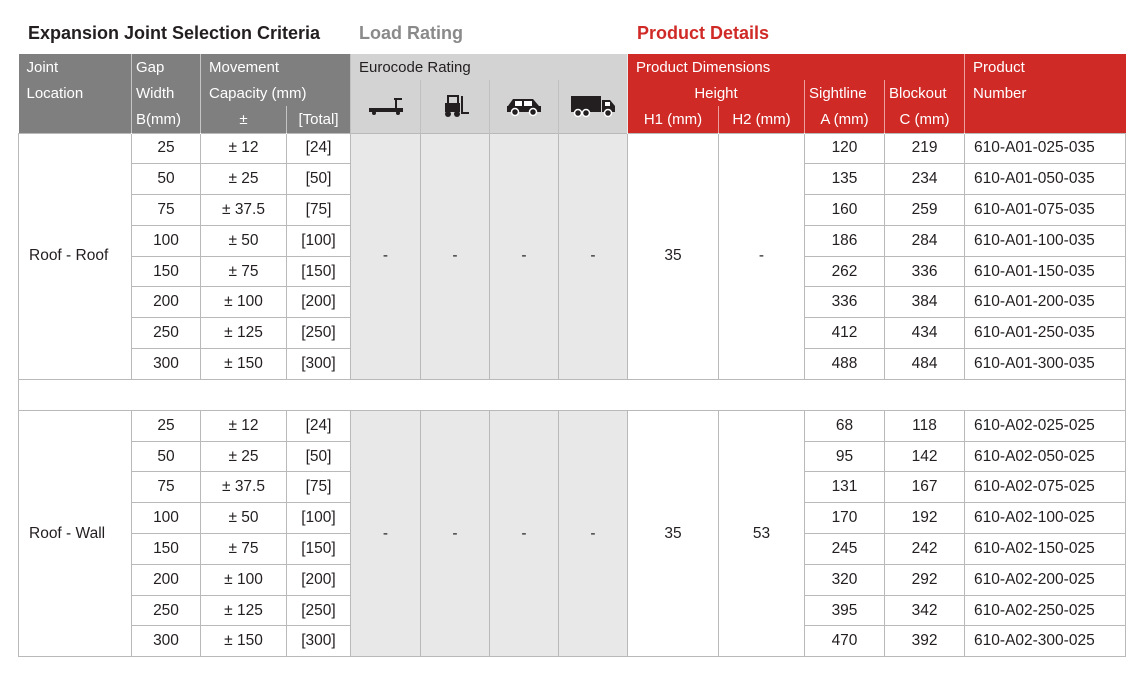 Image resolution: width=1144 pixels, height=679 pixels. I want to click on forklift-icon, so click(457, 106).